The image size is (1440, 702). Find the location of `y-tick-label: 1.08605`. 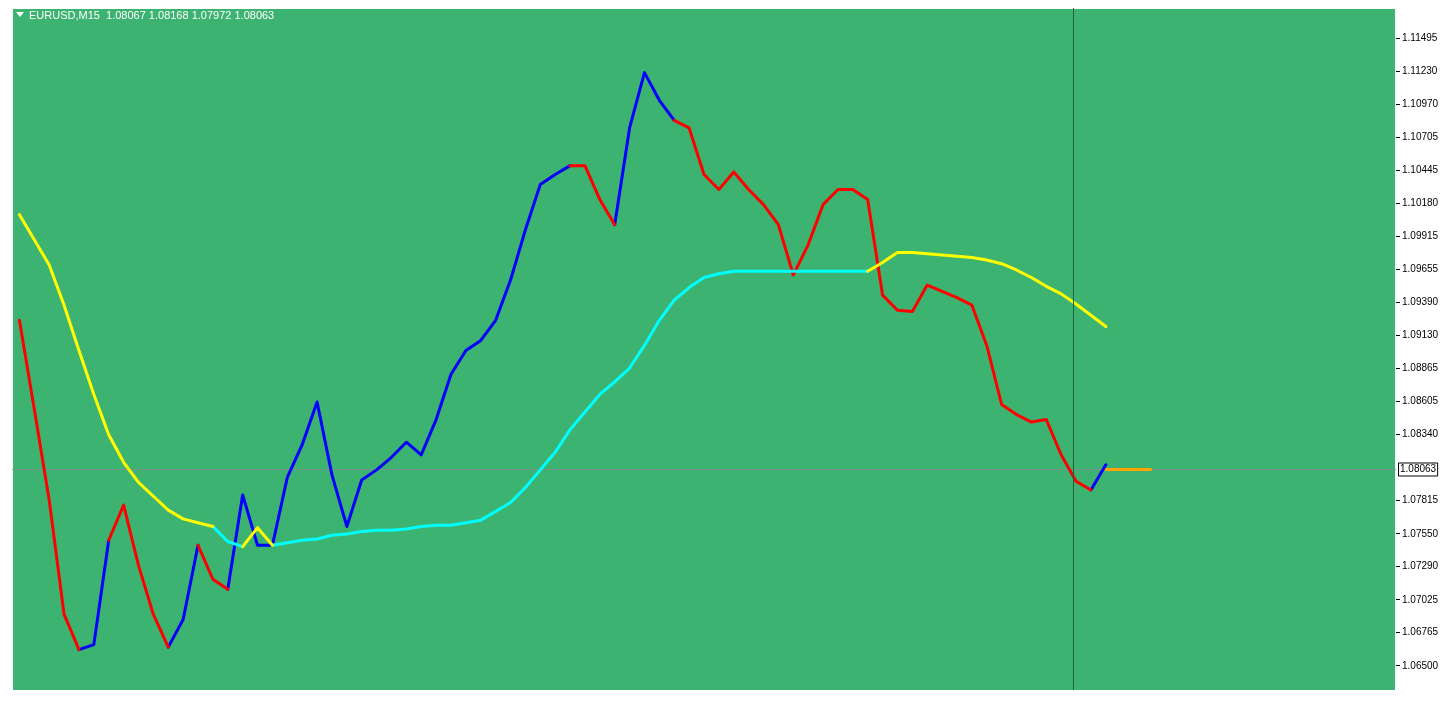

y-tick-label: 1.08605 is located at coordinates (1420, 401).